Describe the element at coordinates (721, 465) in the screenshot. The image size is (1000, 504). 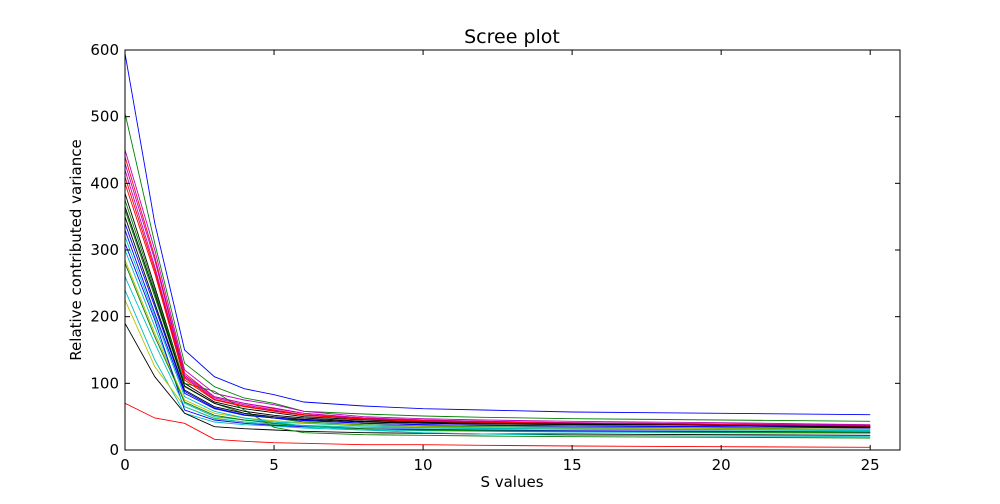
I see `x-tick-label: 20` at that location.